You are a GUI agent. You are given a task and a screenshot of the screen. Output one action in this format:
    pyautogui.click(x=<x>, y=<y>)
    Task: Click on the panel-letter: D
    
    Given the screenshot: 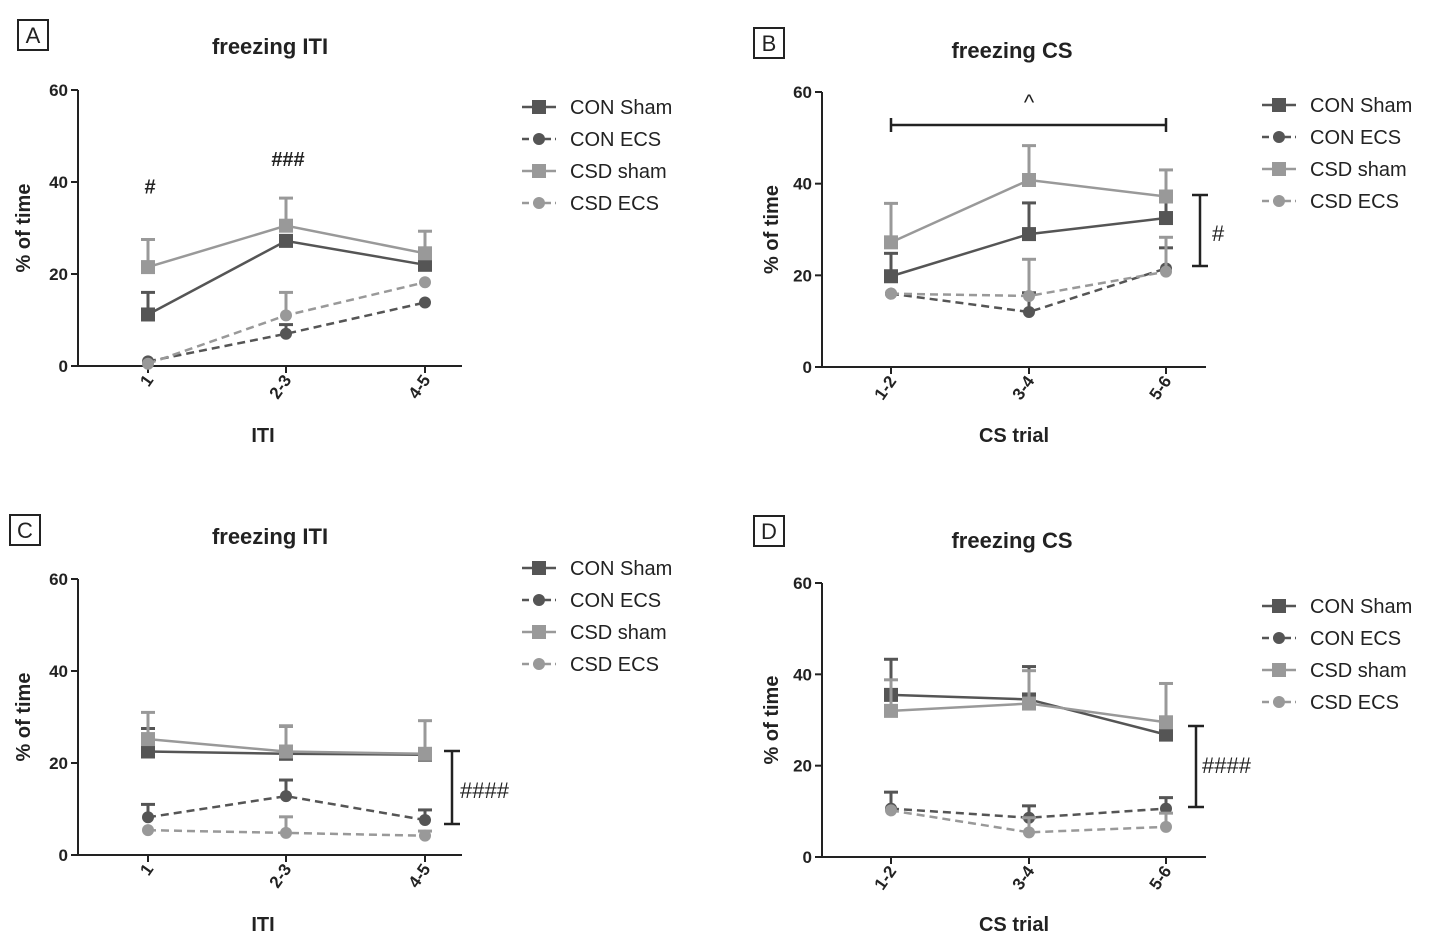 What is the action you would take?
    pyautogui.click(x=769, y=531)
    